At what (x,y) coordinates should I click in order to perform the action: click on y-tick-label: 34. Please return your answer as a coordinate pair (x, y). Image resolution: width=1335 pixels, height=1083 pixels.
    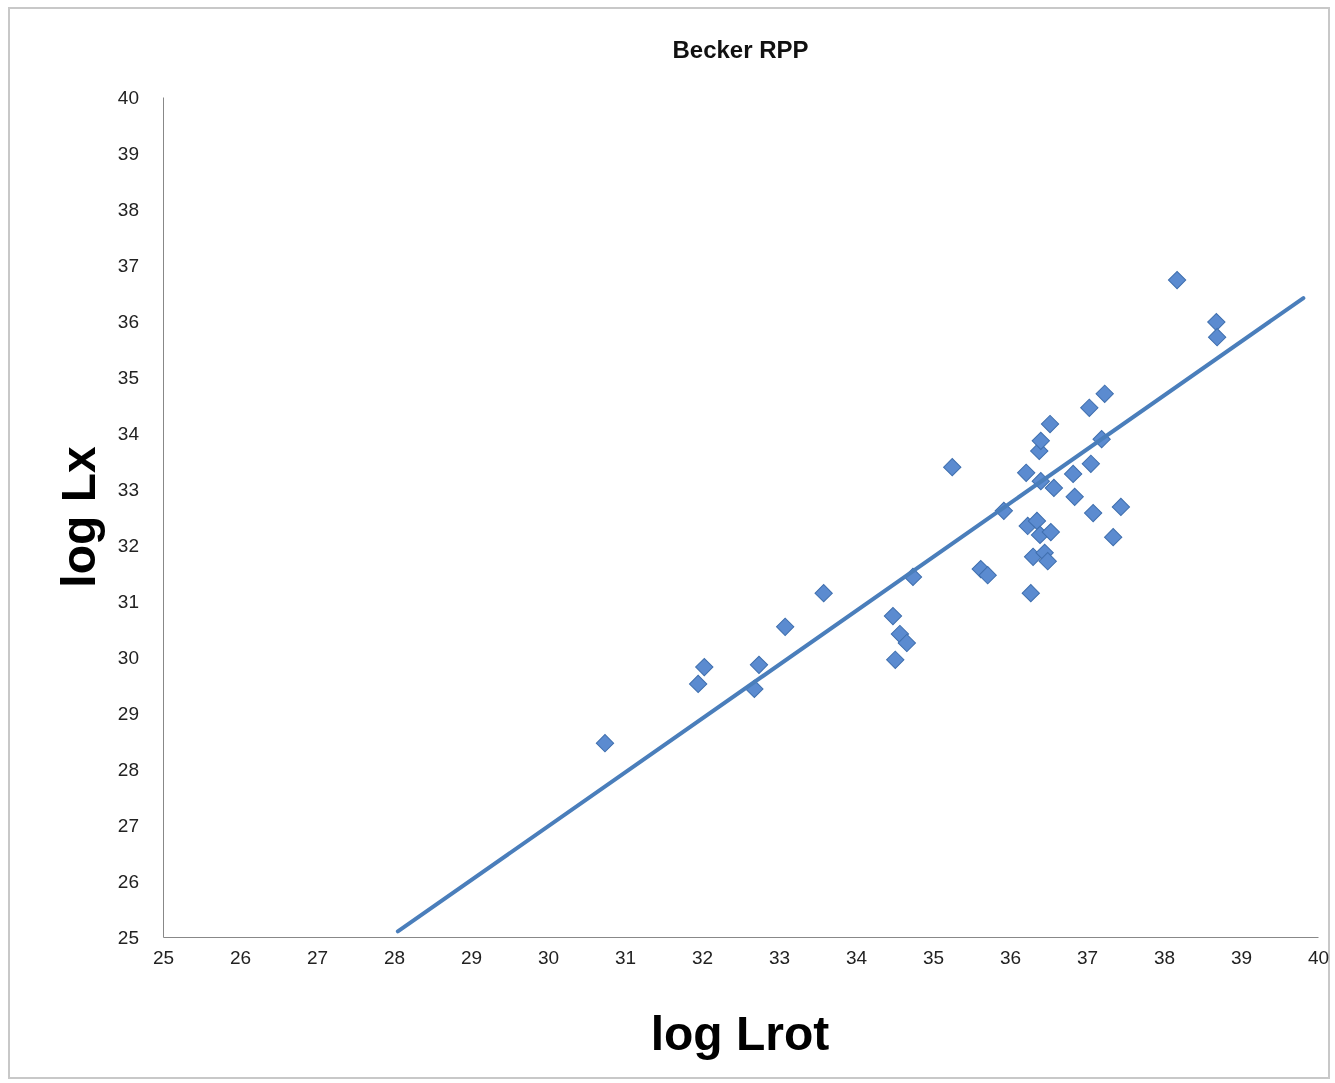
    Looking at the image, I should click on (128, 433).